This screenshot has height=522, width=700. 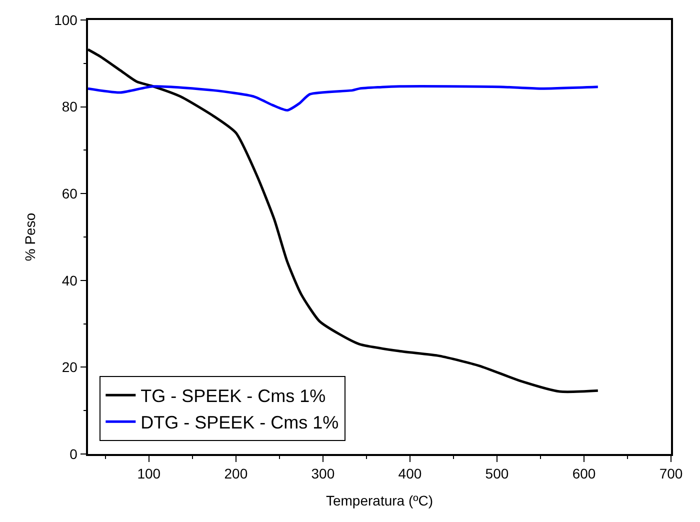 What do you see at coordinates (239, 422) in the screenshot?
I see `legend-label: DTG - SPEEK - Cms 1%` at bounding box center [239, 422].